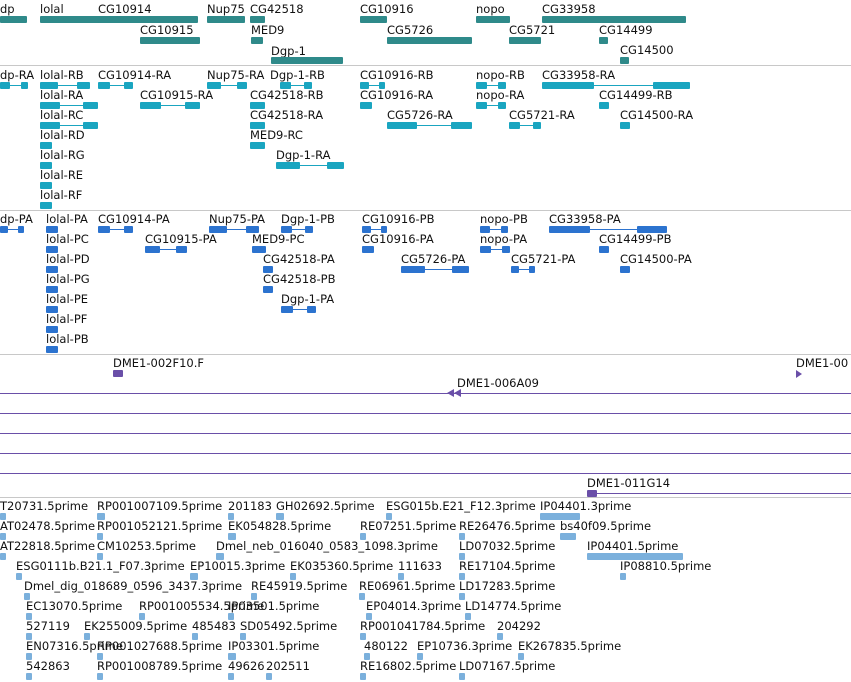  I want to click on est-label: 542863, so click(48, 666).